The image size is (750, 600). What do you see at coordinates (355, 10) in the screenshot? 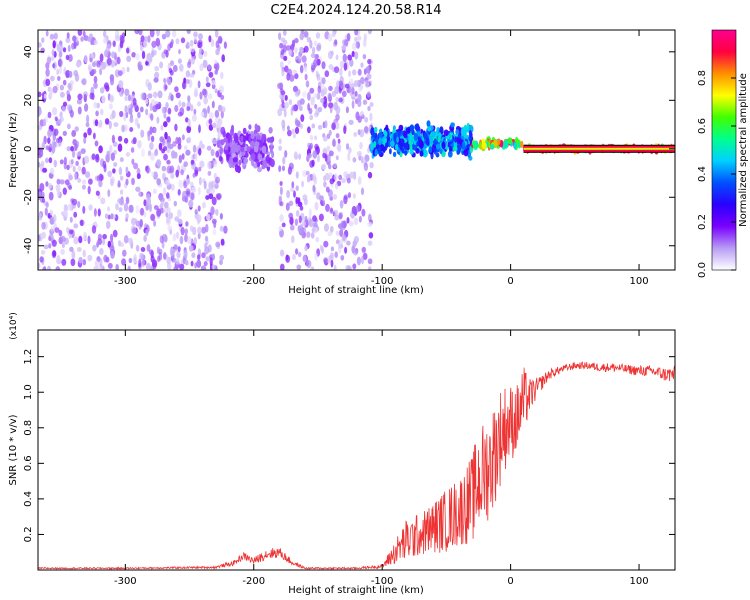
I see `figure-title: C2E4.2024.124.20.58.R14` at bounding box center [355, 10].